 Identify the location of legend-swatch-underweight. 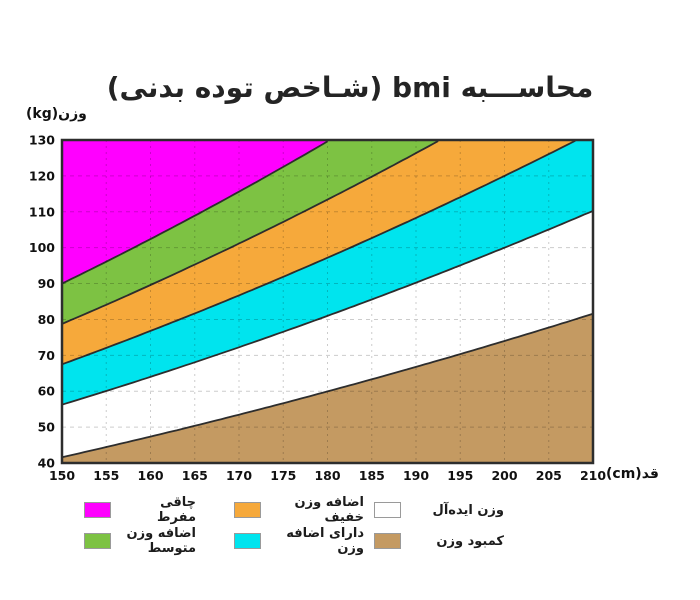
(387, 541).